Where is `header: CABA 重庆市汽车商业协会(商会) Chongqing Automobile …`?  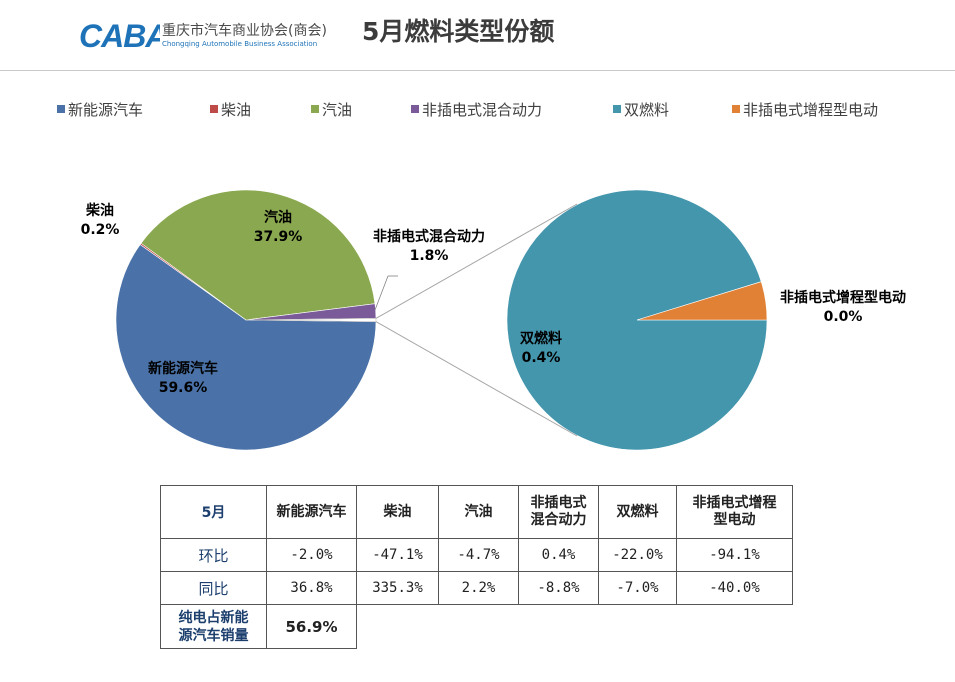 header: CABA 重庆市汽车商业协会(商会) Chongqing Automobile … is located at coordinates (477, 35).